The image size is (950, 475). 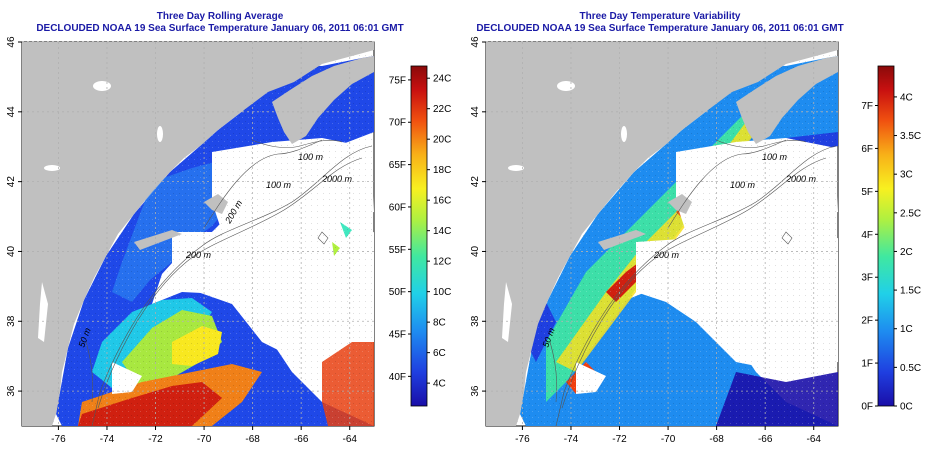 I want to click on colorbar-f-label: 6F, so click(x=867, y=149).